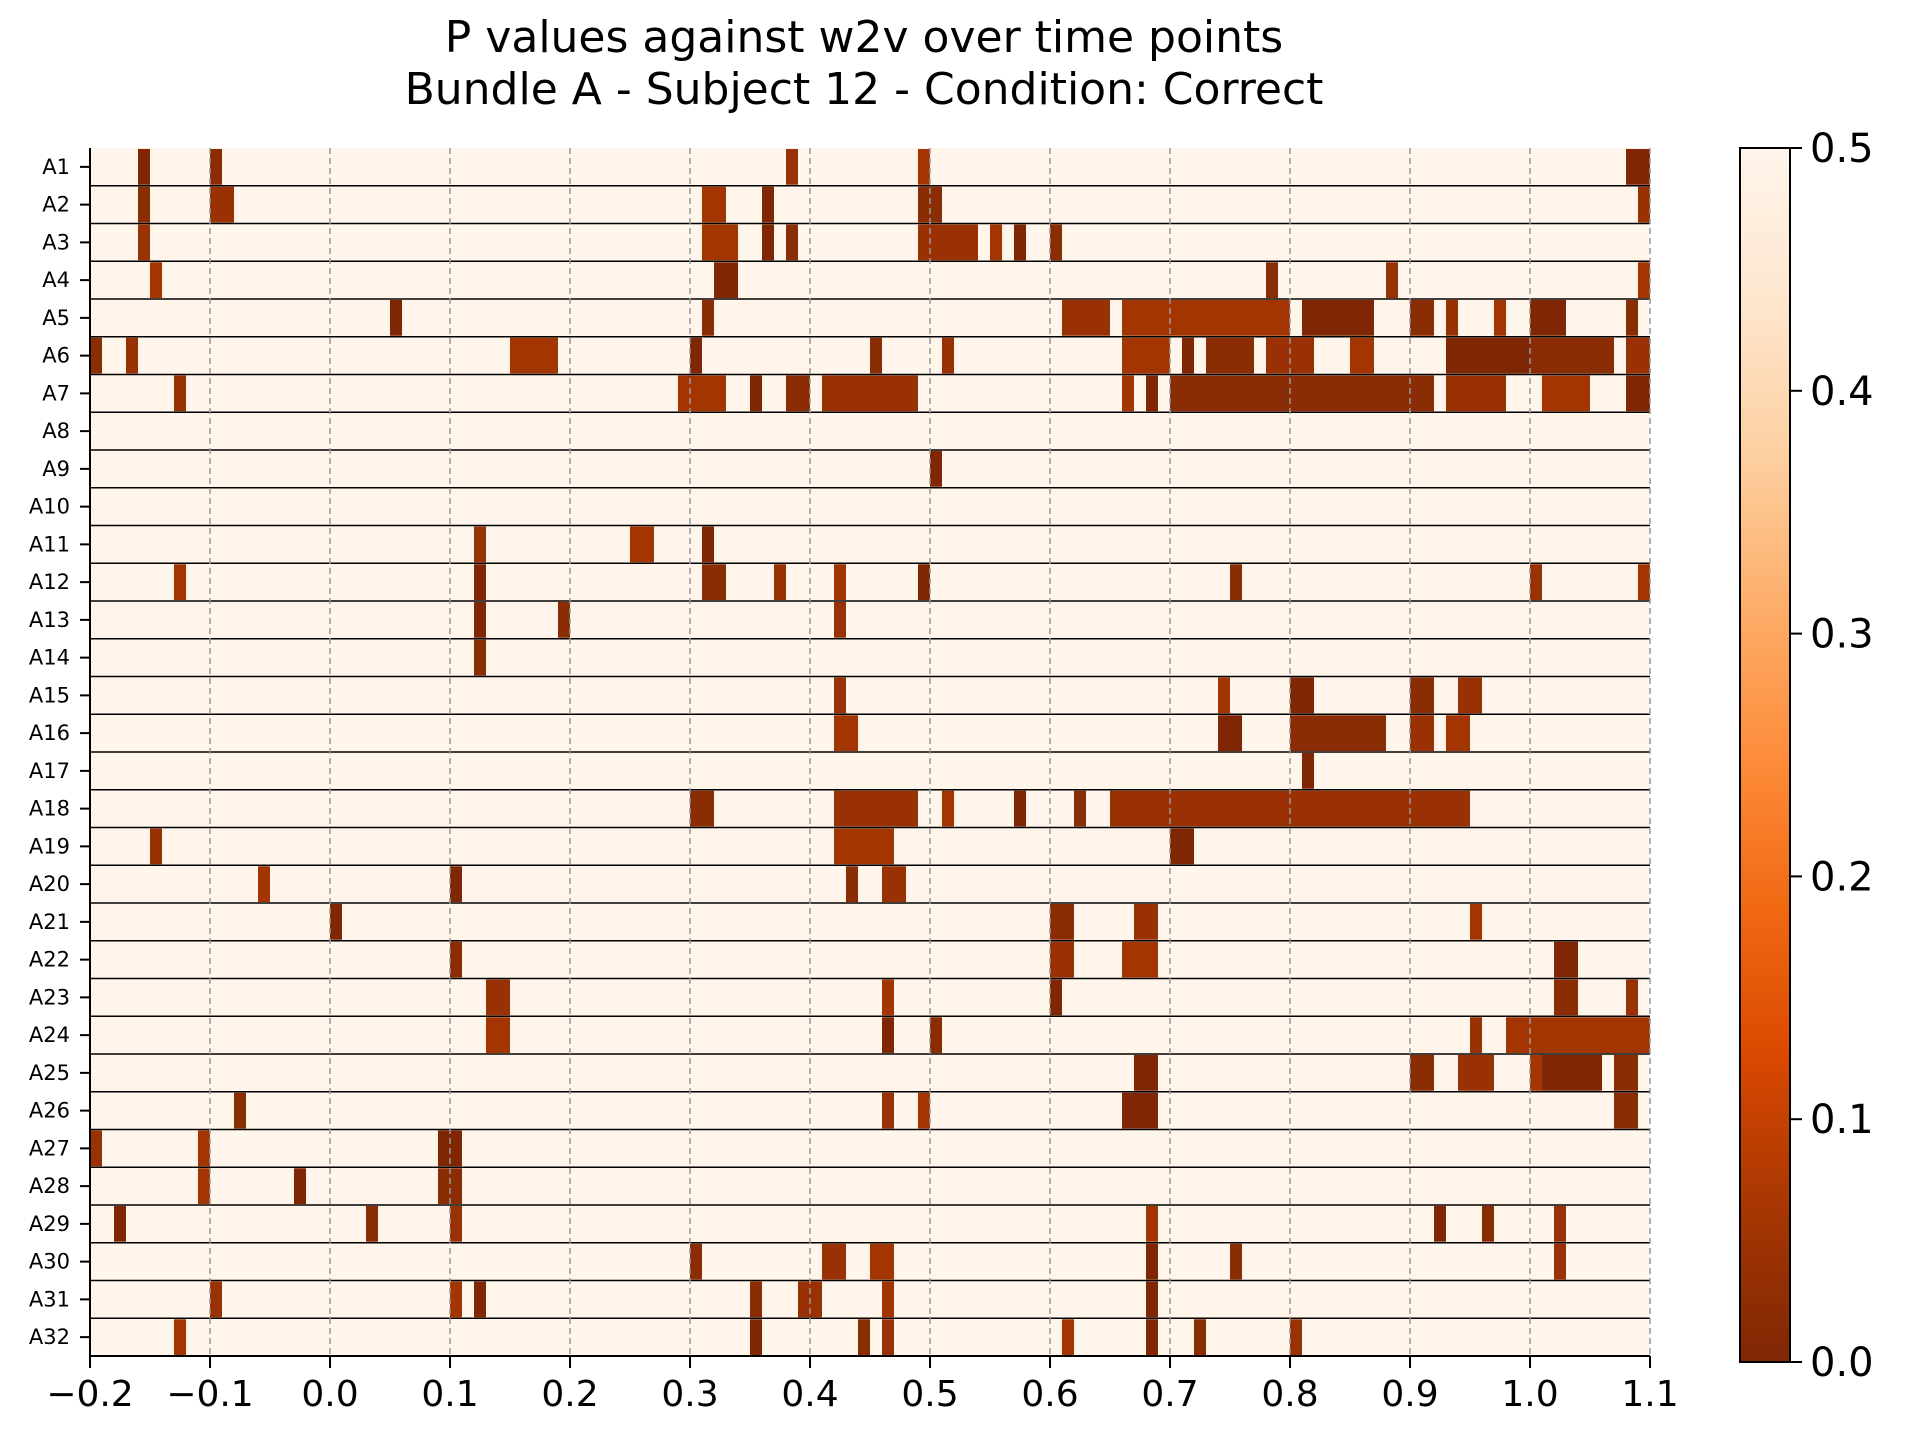 Image resolution: width=1920 pixels, height=1440 pixels. What do you see at coordinates (1409, 1394) in the screenshot?
I see `x-tick-label: 0.9` at bounding box center [1409, 1394].